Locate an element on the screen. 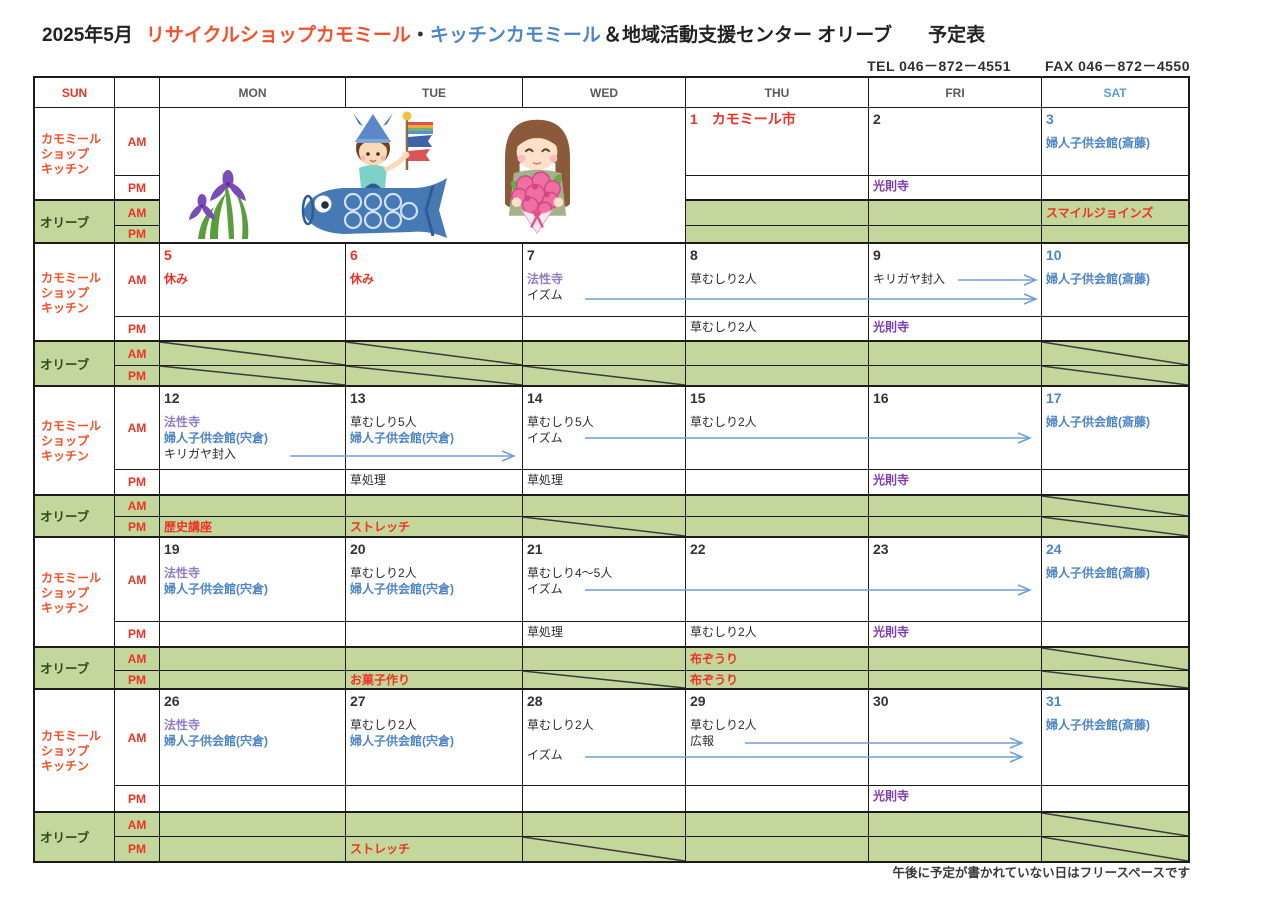  cell-olive-sat24-pm is located at coordinates (1115, 680).